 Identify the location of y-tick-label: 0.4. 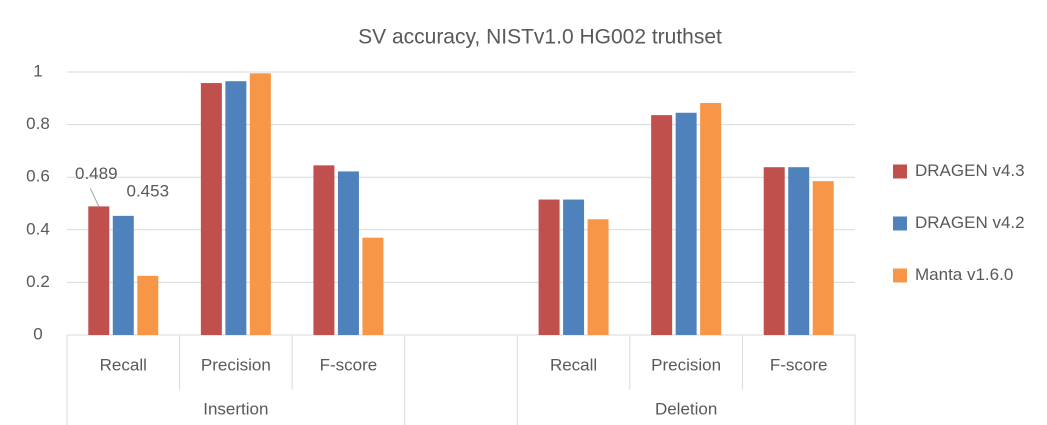
(38, 228).